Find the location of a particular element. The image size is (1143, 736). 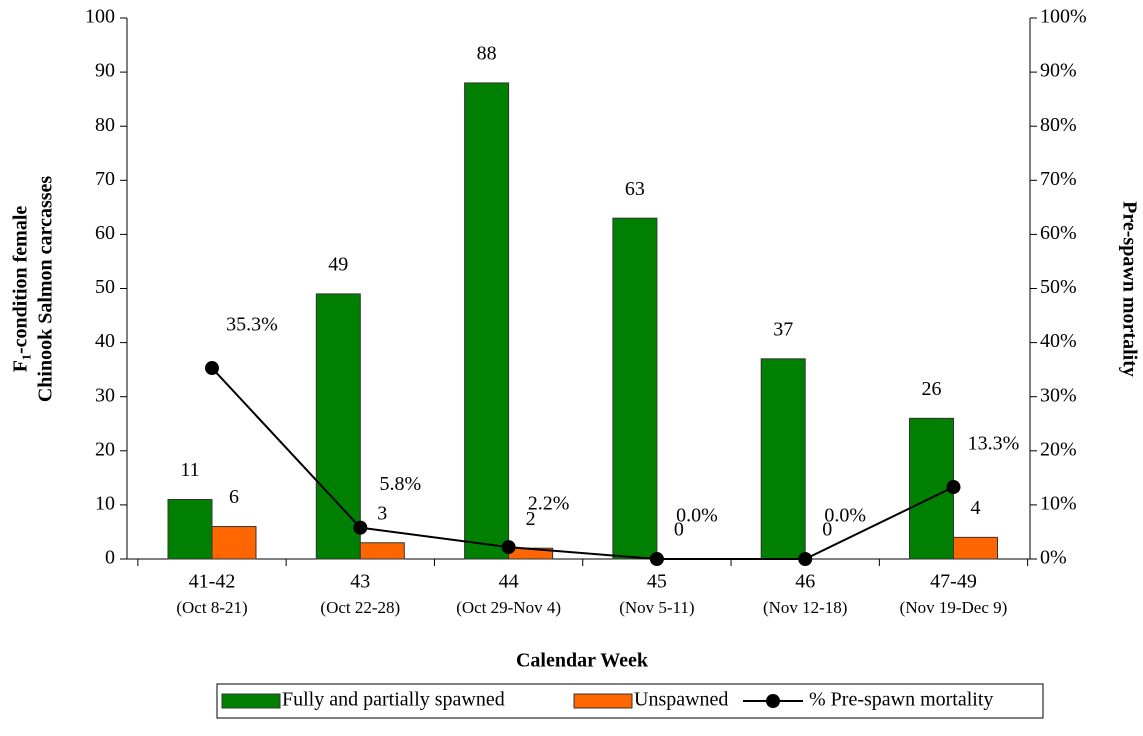

x-axis-title: Calendar Week is located at coordinates (582, 661).